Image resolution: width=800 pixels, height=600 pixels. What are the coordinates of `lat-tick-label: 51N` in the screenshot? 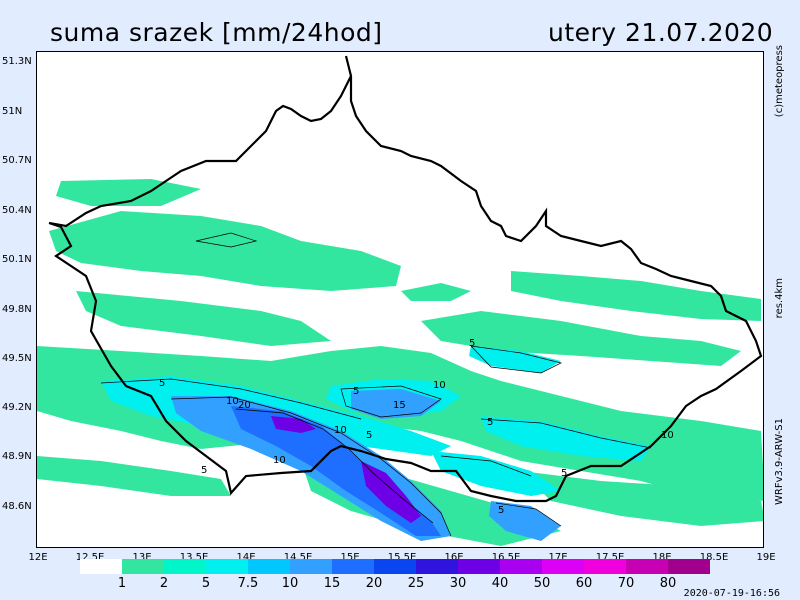 It's located at (12, 111).